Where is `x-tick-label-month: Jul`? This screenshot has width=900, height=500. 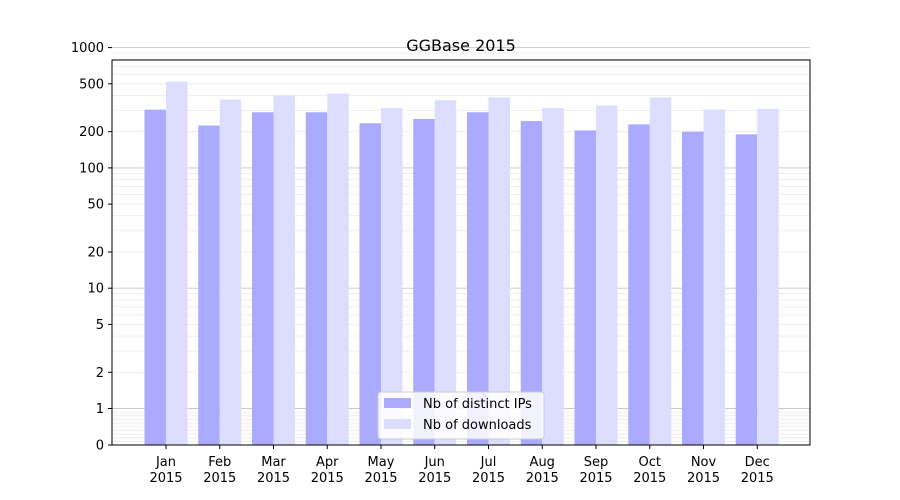 x-tick-label-month: Jul is located at coordinates (488, 462).